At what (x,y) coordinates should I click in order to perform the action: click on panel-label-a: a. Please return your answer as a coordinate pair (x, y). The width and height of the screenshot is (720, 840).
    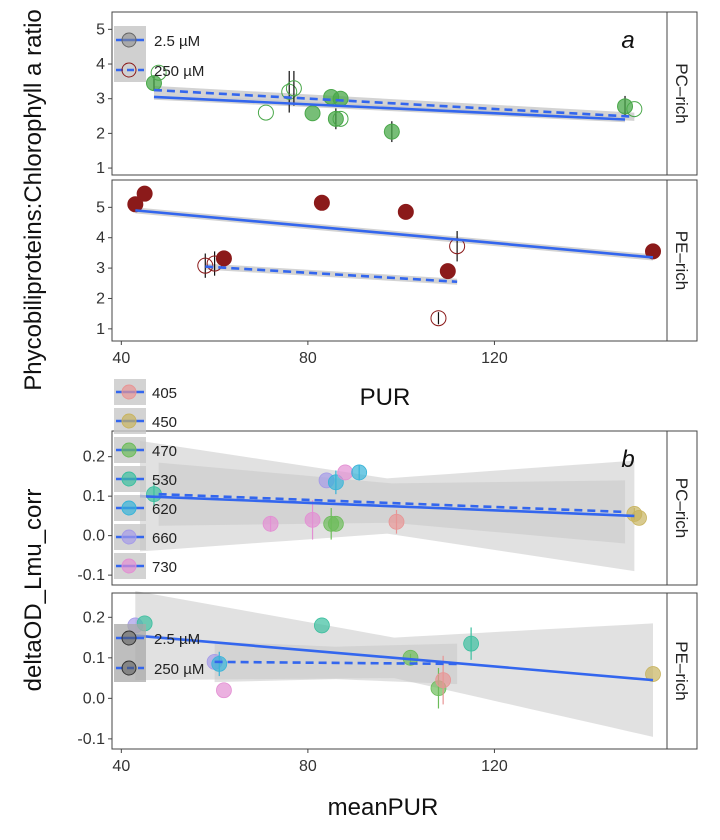
    Looking at the image, I should click on (627, 40).